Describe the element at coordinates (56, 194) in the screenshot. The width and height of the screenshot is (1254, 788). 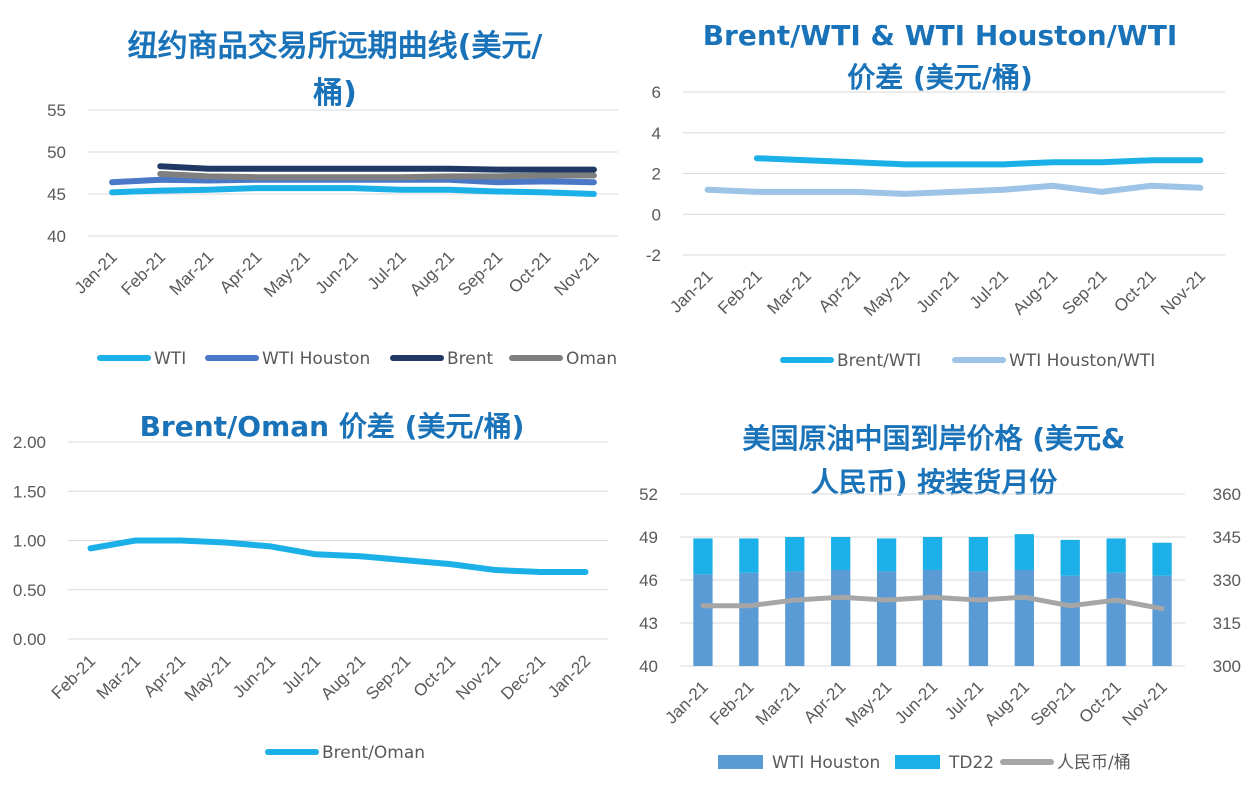
I see `y-tick-label: 45` at that location.